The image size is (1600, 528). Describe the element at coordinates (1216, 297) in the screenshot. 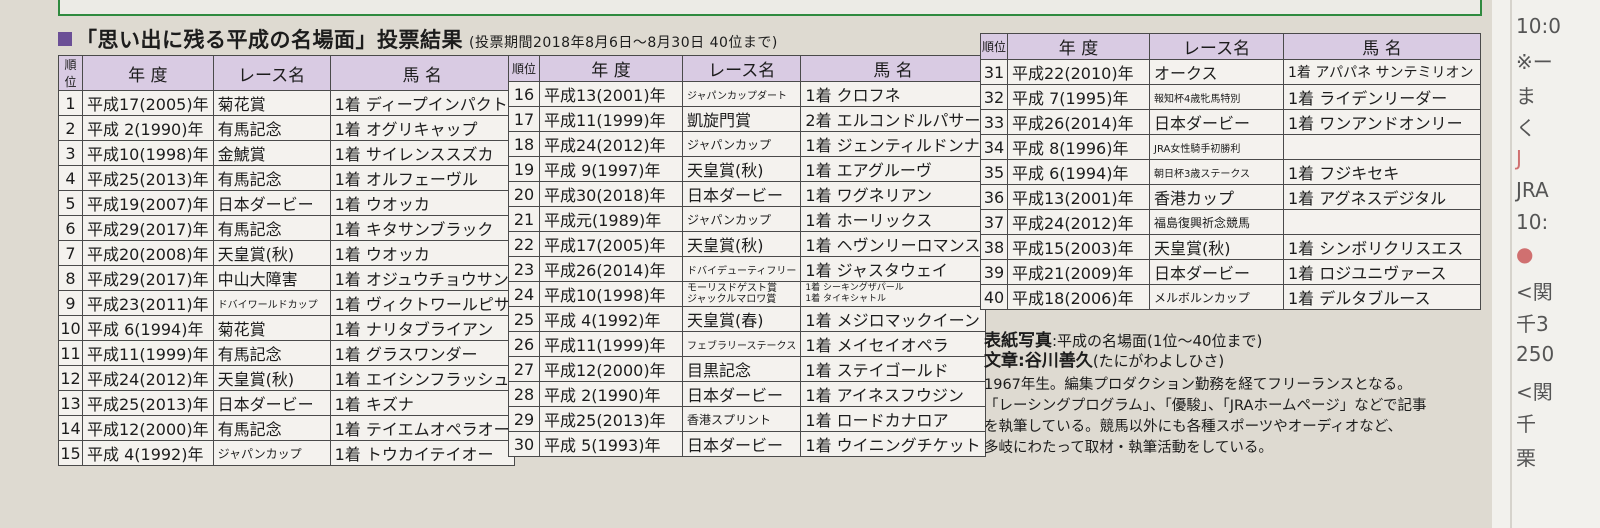

I see `race-cell: メルボルンカップ` at that location.